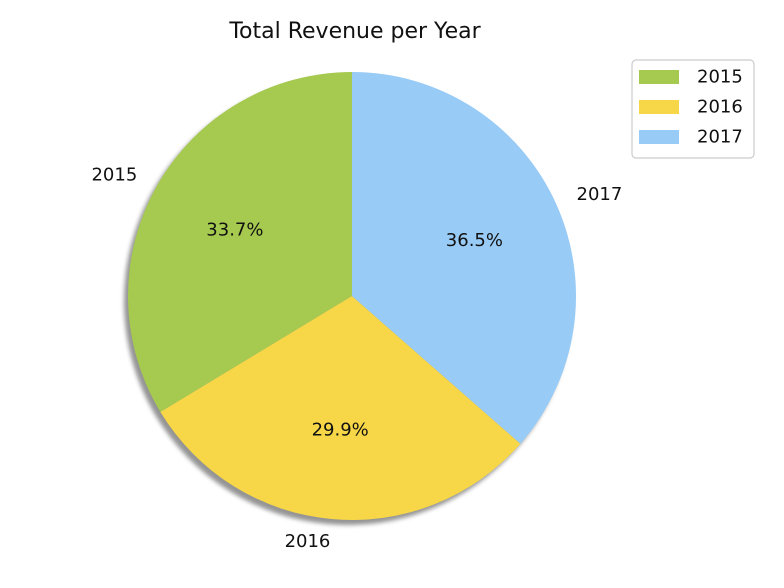  Describe the element at coordinates (354, 31) in the screenshot. I see `chart-title: Total Revenue per Year` at that location.